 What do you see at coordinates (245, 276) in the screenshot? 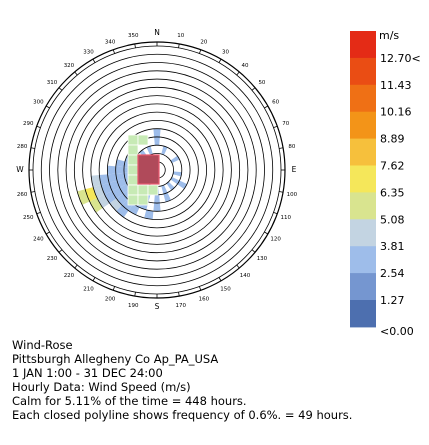
I see `direction-label: 140` at bounding box center [245, 276].